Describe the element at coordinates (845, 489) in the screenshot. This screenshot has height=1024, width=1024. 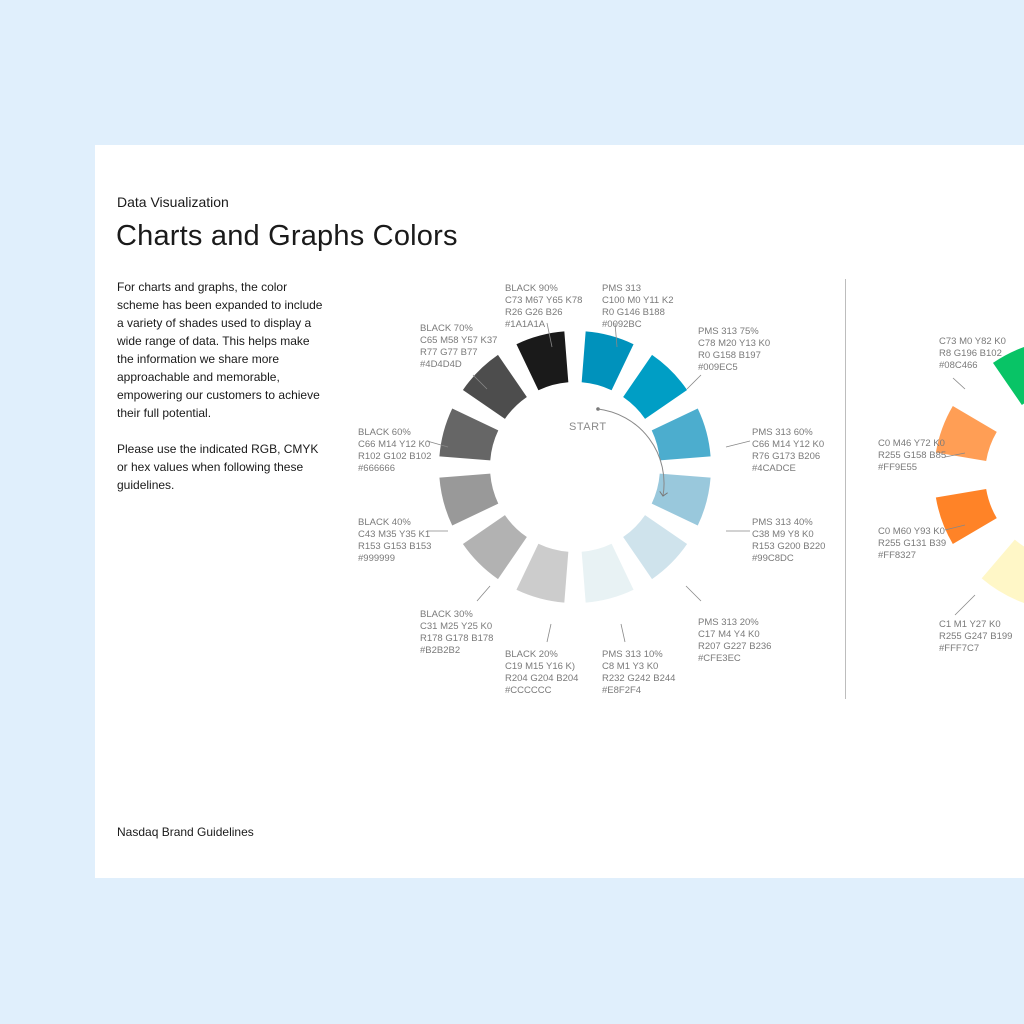
I see `divider` at that location.